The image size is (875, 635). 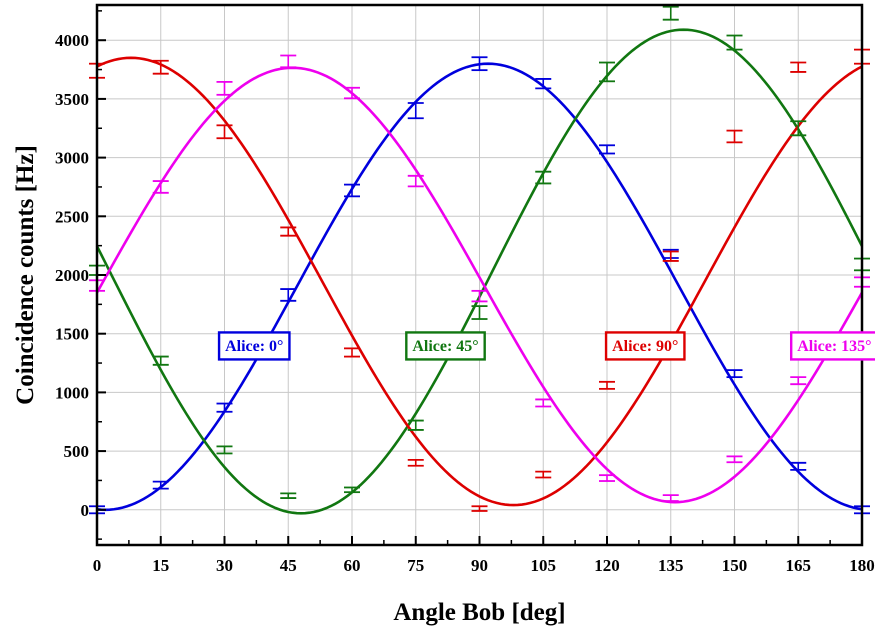 What do you see at coordinates (546, 346) in the screenshot?
I see `series-labels: Alice: 0° Alice: 45° Alice: 90° Alice: 135°` at bounding box center [546, 346].